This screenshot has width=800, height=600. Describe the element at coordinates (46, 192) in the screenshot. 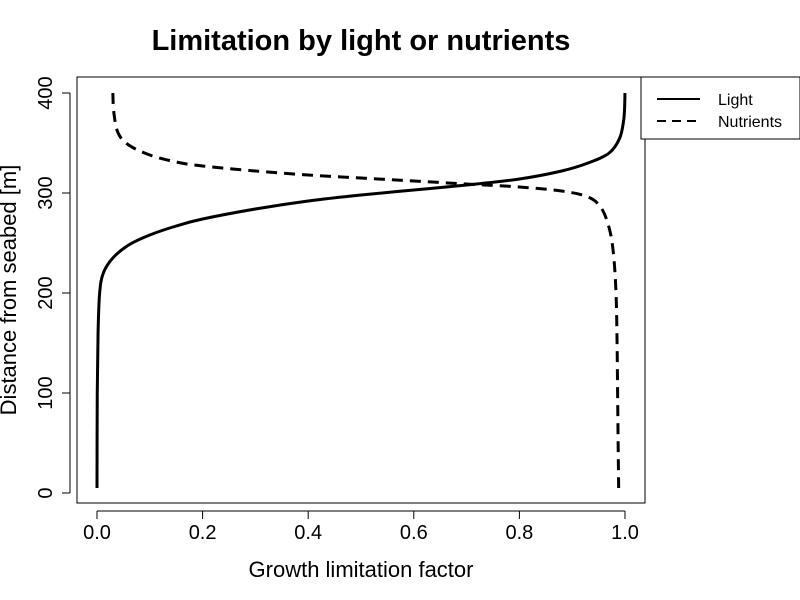

I see `y-tick-label: 300` at that location.